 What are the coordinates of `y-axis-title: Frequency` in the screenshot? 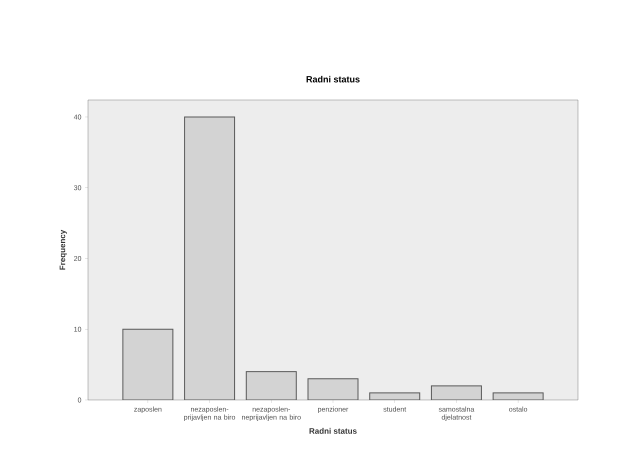 It's located at (63, 250).